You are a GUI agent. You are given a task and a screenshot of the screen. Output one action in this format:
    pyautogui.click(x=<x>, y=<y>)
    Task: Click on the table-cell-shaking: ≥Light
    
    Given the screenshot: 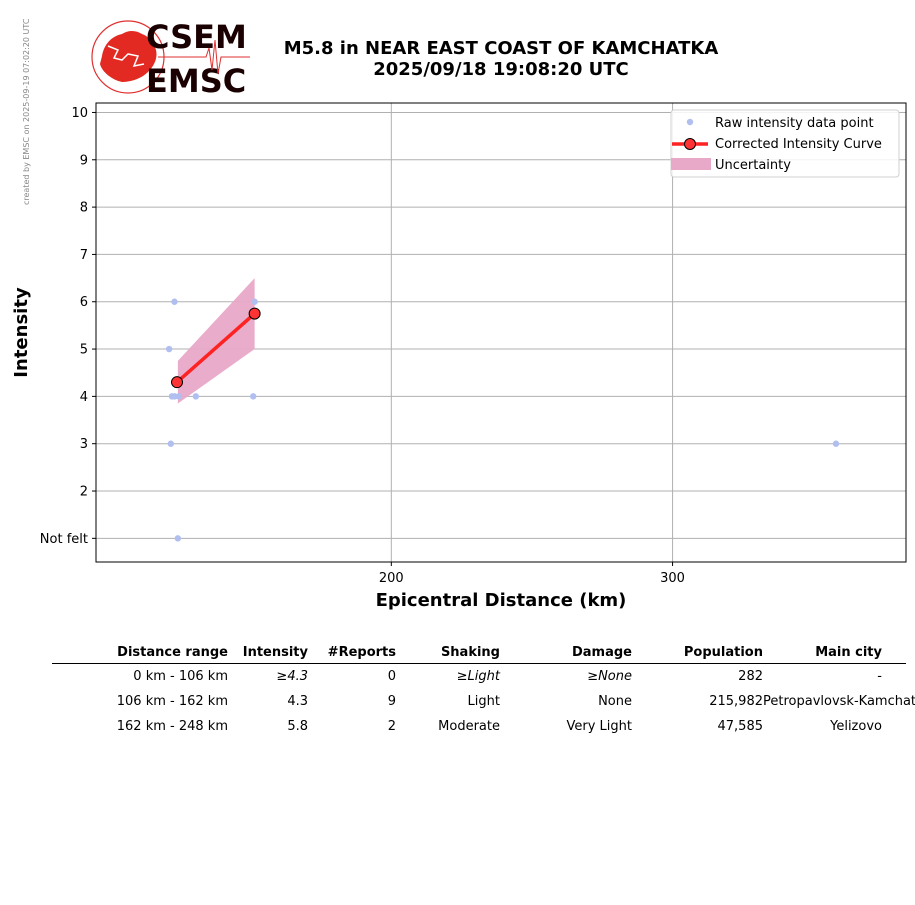 What is the action you would take?
    pyautogui.click(x=478, y=676)
    